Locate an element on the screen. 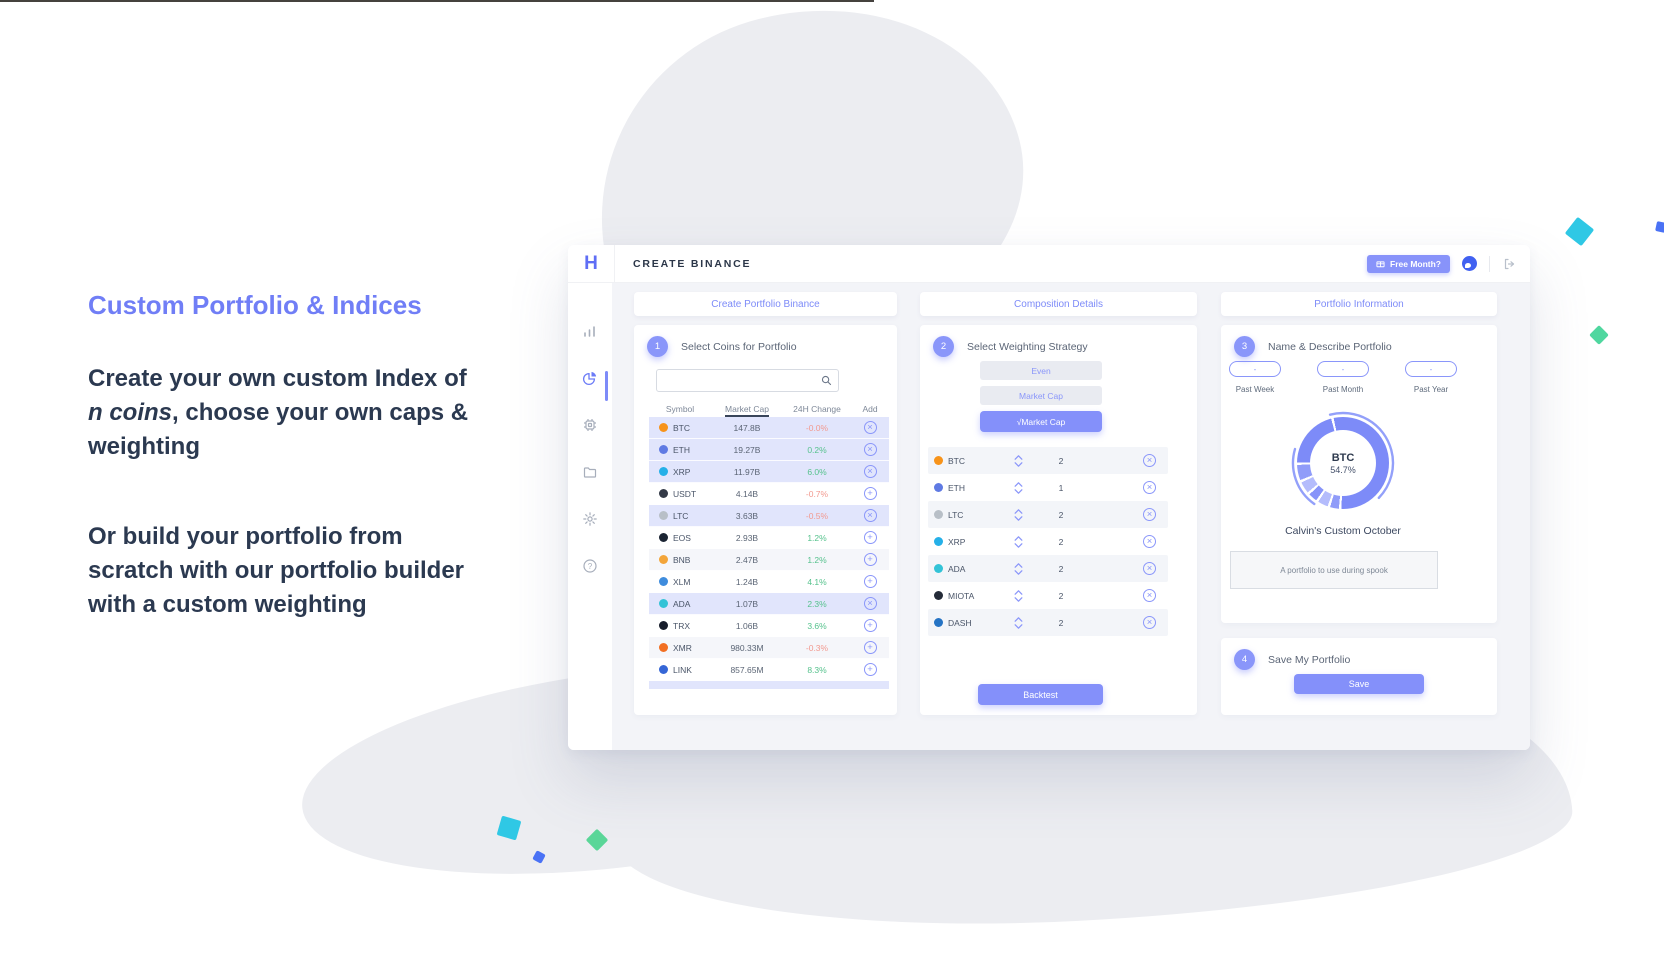 Image resolution: width=1664 pixels, height=976 pixels. help-icon: ? is located at coordinates (590, 566).